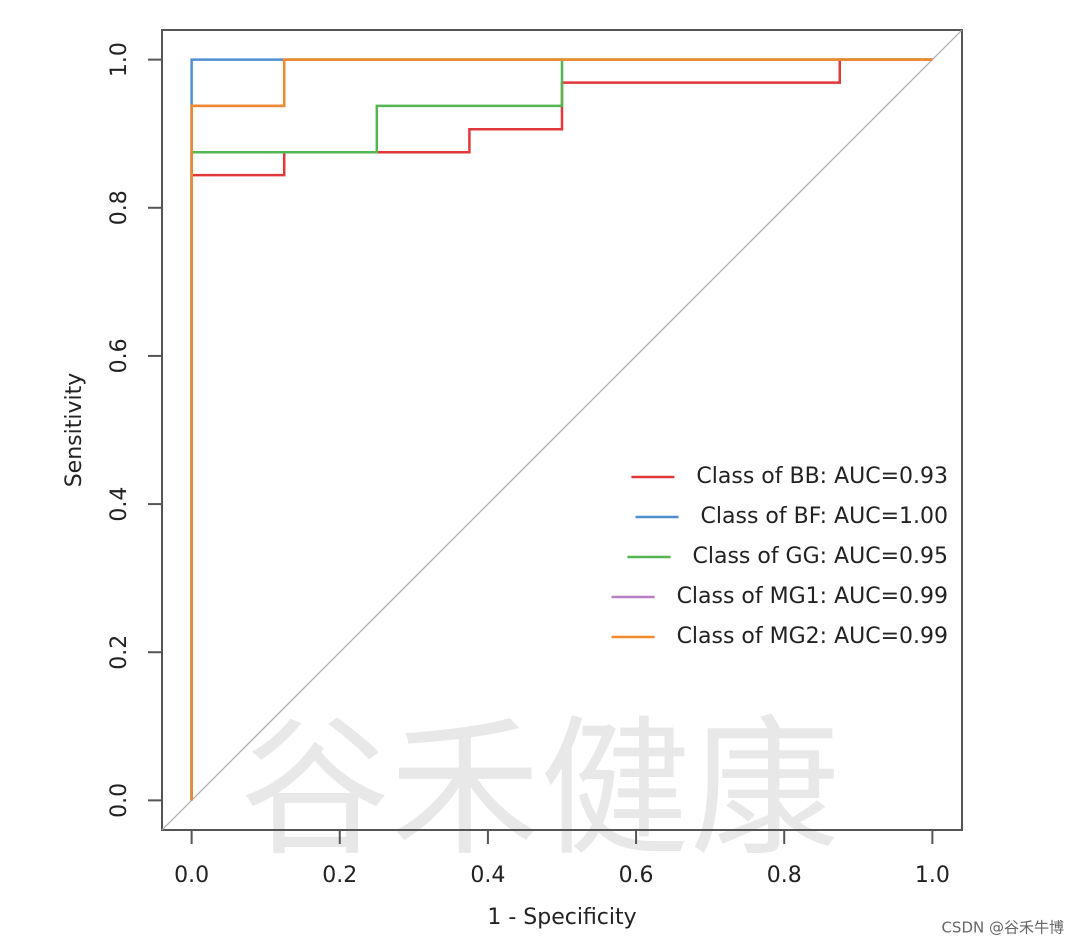 The image size is (1080, 945). What do you see at coordinates (119, 59) in the screenshot?
I see `y-tick-label: 1.0` at bounding box center [119, 59].